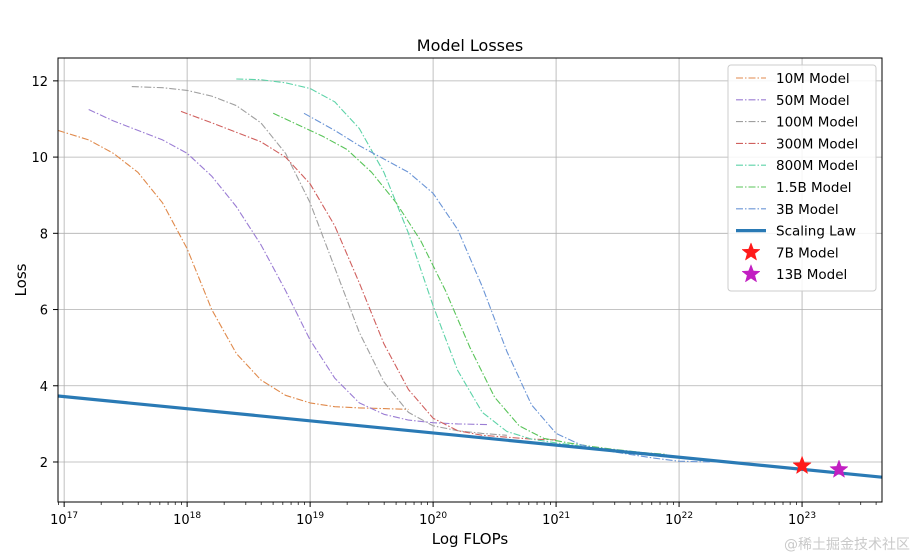 The width and height of the screenshot is (918, 560). Describe the element at coordinates (433, 519) in the screenshot. I see `x-tick-label: 1020` at that location.